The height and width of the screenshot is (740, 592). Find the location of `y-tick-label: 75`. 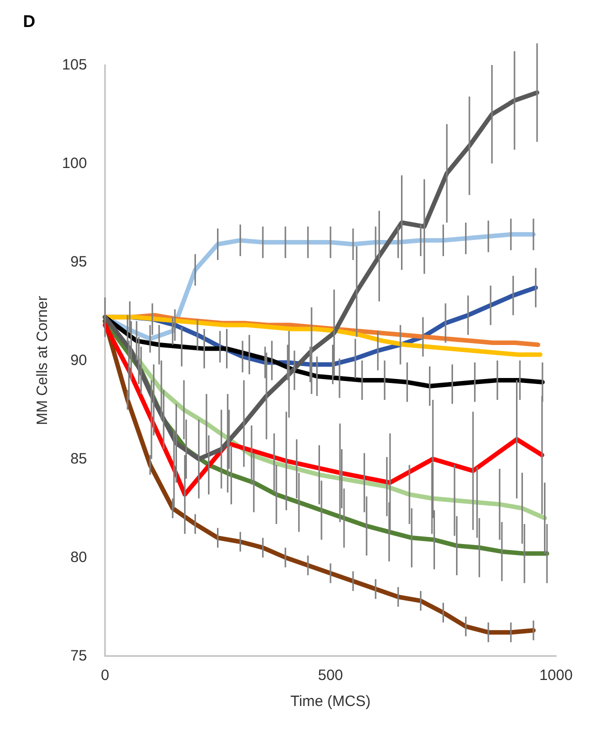

y-tick-label: 75 is located at coordinates (78, 656).